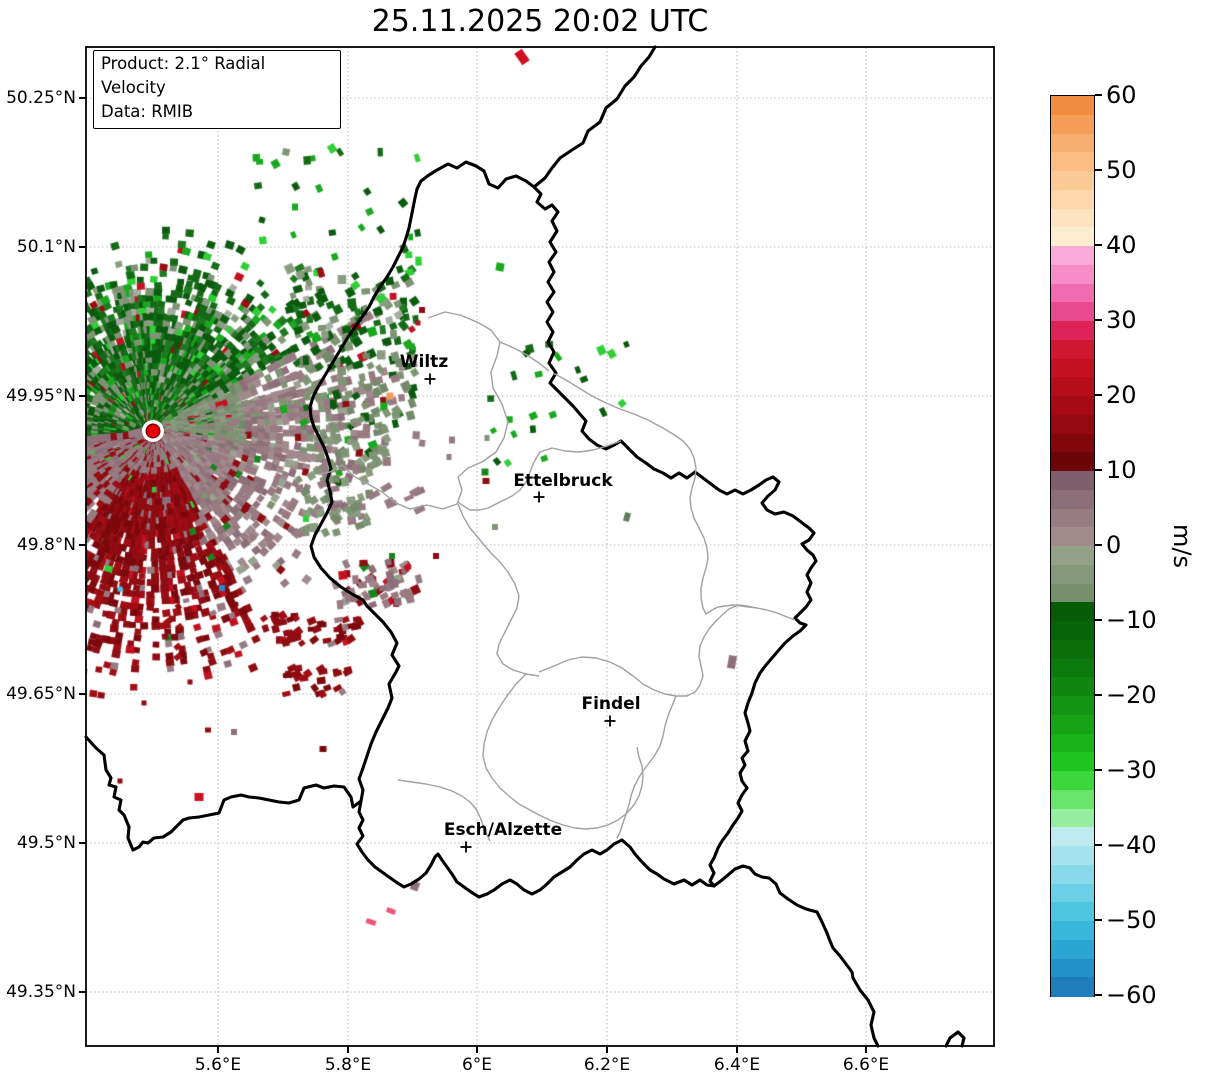  Describe the element at coordinates (41, 396) in the screenshot. I see `y-tick-label: 49.95°N` at that location.